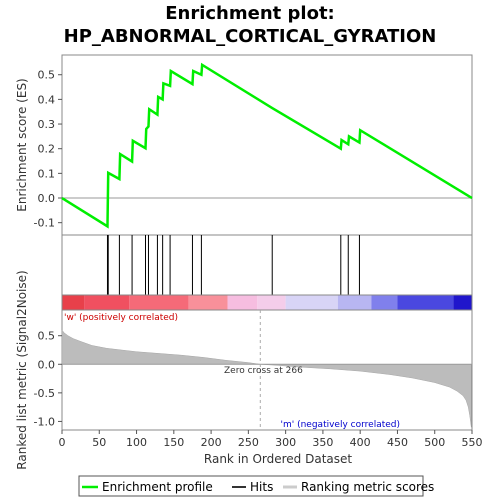 The height and width of the screenshot is (500, 500). Describe the element at coordinates (360, 442) in the screenshot. I see `x-tick-label: 400` at that location.